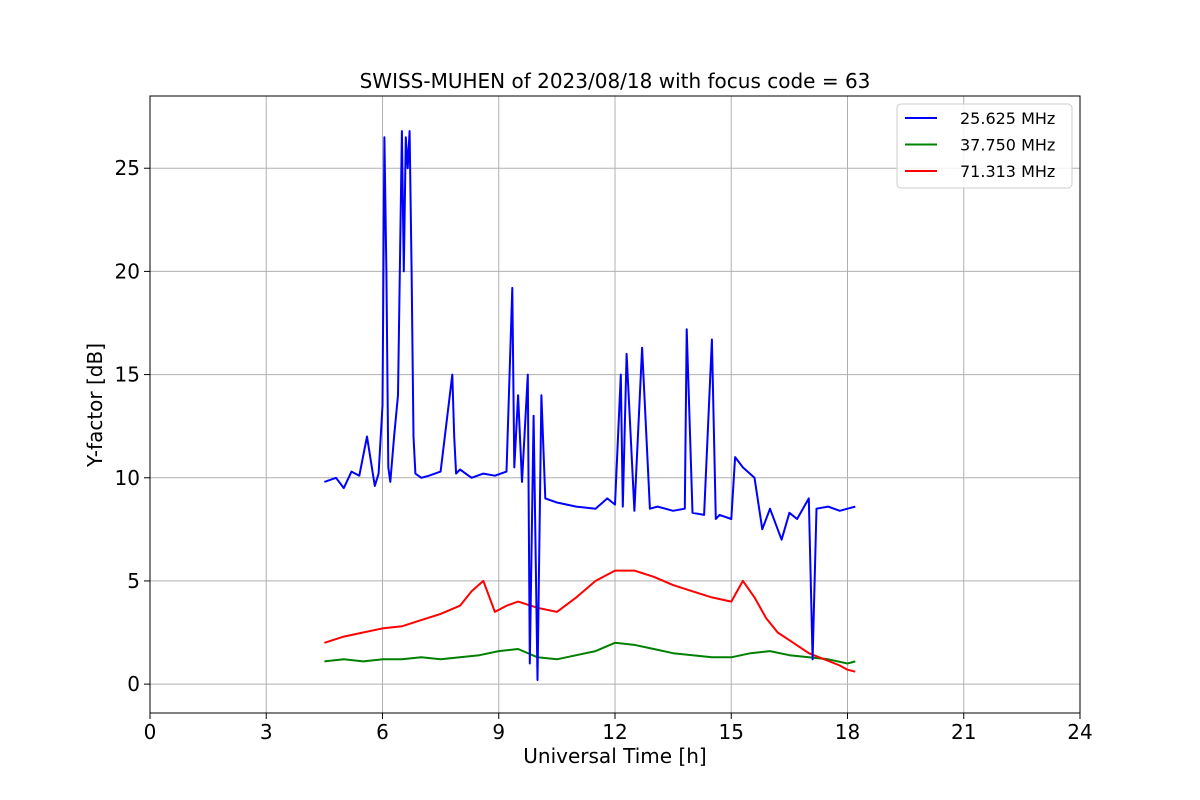 This screenshot has width=1200, height=800. Describe the element at coordinates (382, 732) in the screenshot. I see `x-tick-label: 6` at that location.